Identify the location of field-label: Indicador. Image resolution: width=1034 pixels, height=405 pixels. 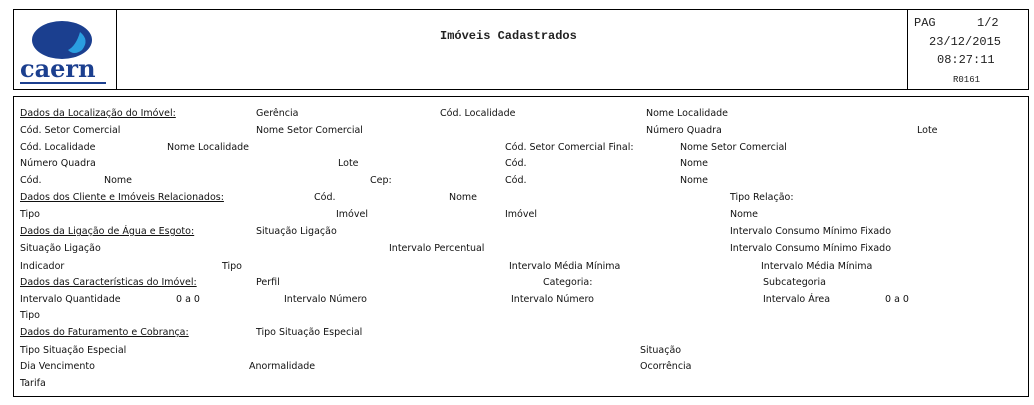
(42, 266).